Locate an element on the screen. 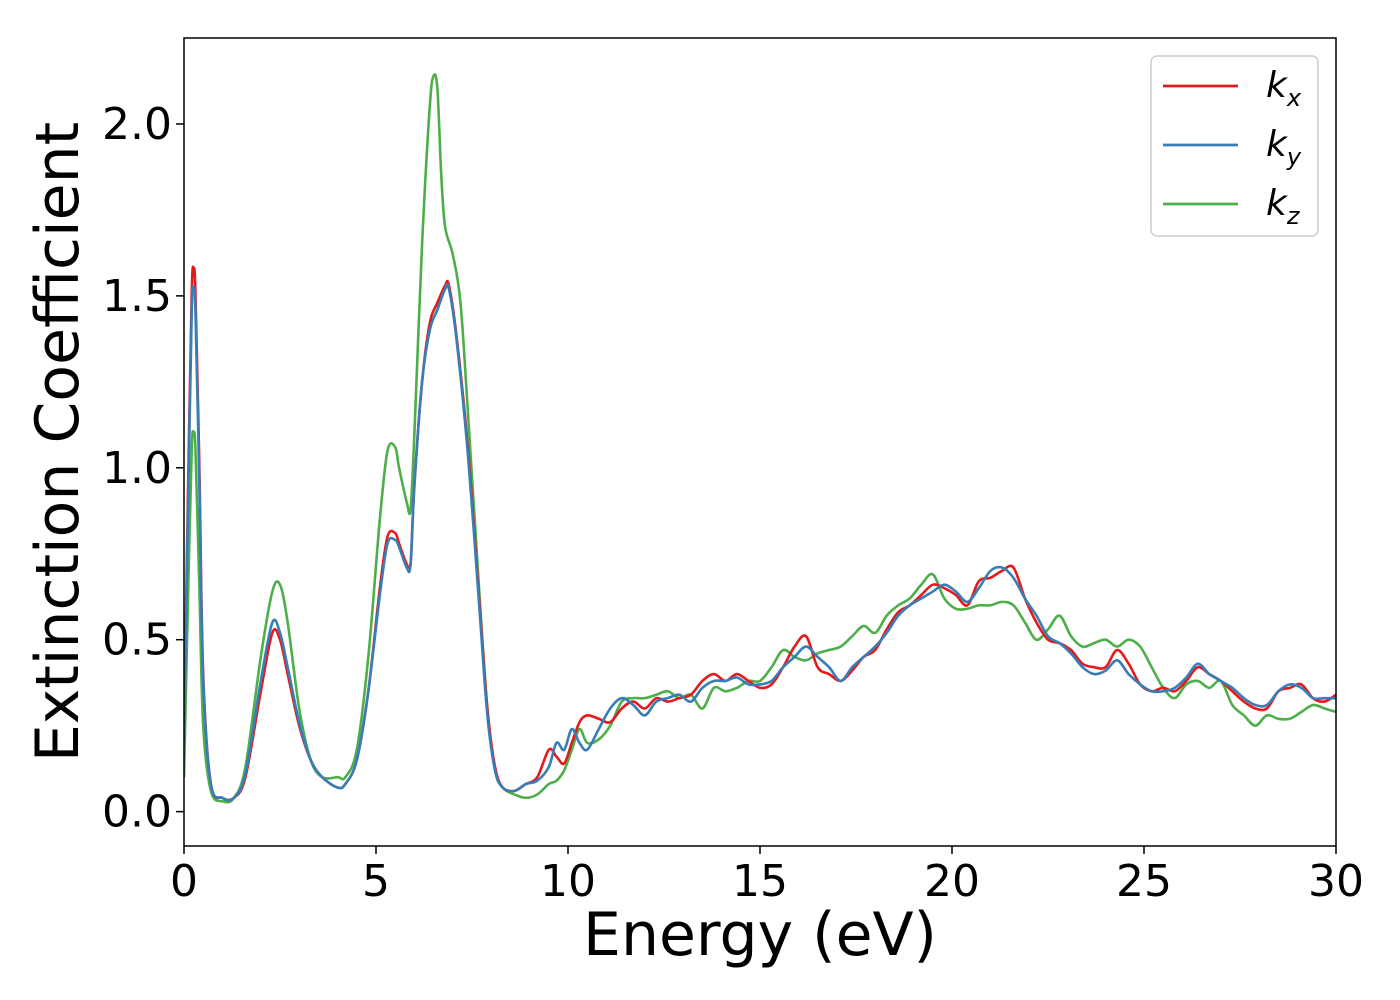 This screenshot has width=1400, height=1000. x-axis-title: Energy (eV) is located at coordinates (760, 935).